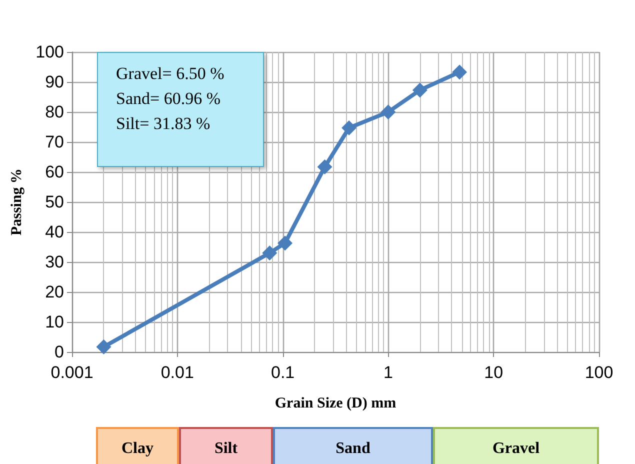 Image resolution: width=635 pixels, height=464 pixels. I want to click on note-box: Gravel= 6.50 % Sand= 60.96 % Silt= 31.83 %, so click(180, 109).